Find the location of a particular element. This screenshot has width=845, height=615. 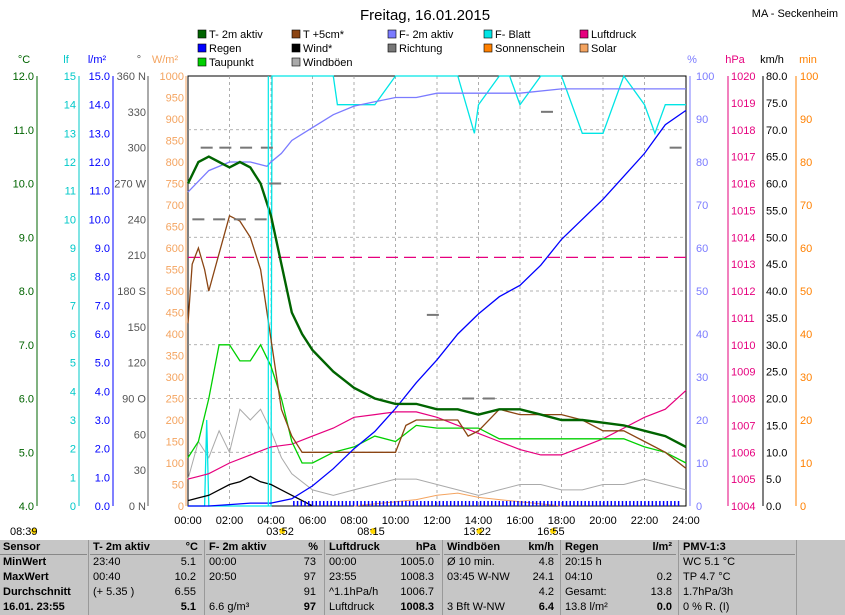

stats-gust-value: 4.2 is located at coordinates (546, 592).